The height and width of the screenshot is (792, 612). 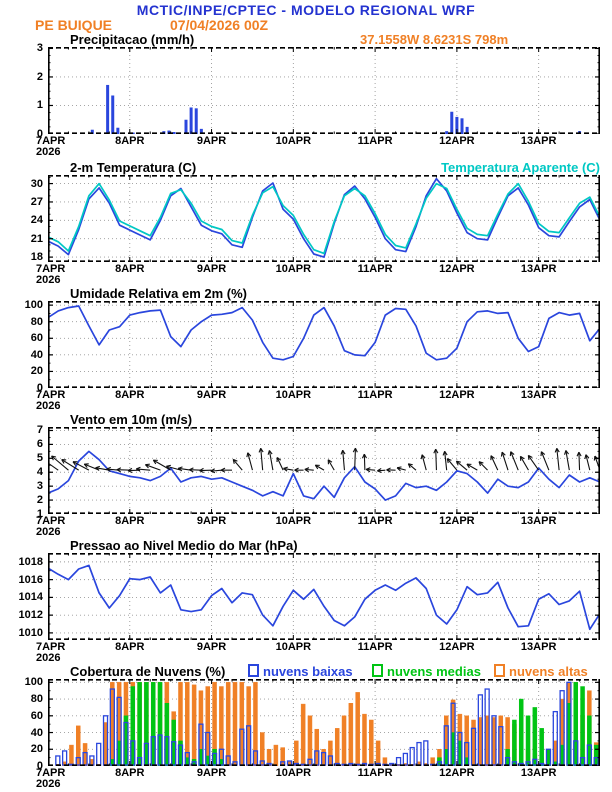 What do you see at coordinates (434, 39) in the screenshot?
I see `station-coordinates: 37.1558W 8.6231S 798m` at bounding box center [434, 39].